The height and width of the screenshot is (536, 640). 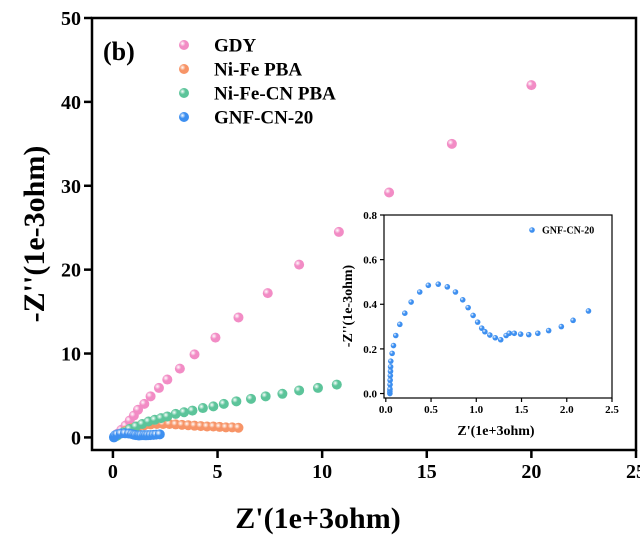 What do you see at coordinates (235, 46) in the screenshot?
I see `main-legend-label: GDY` at bounding box center [235, 46].